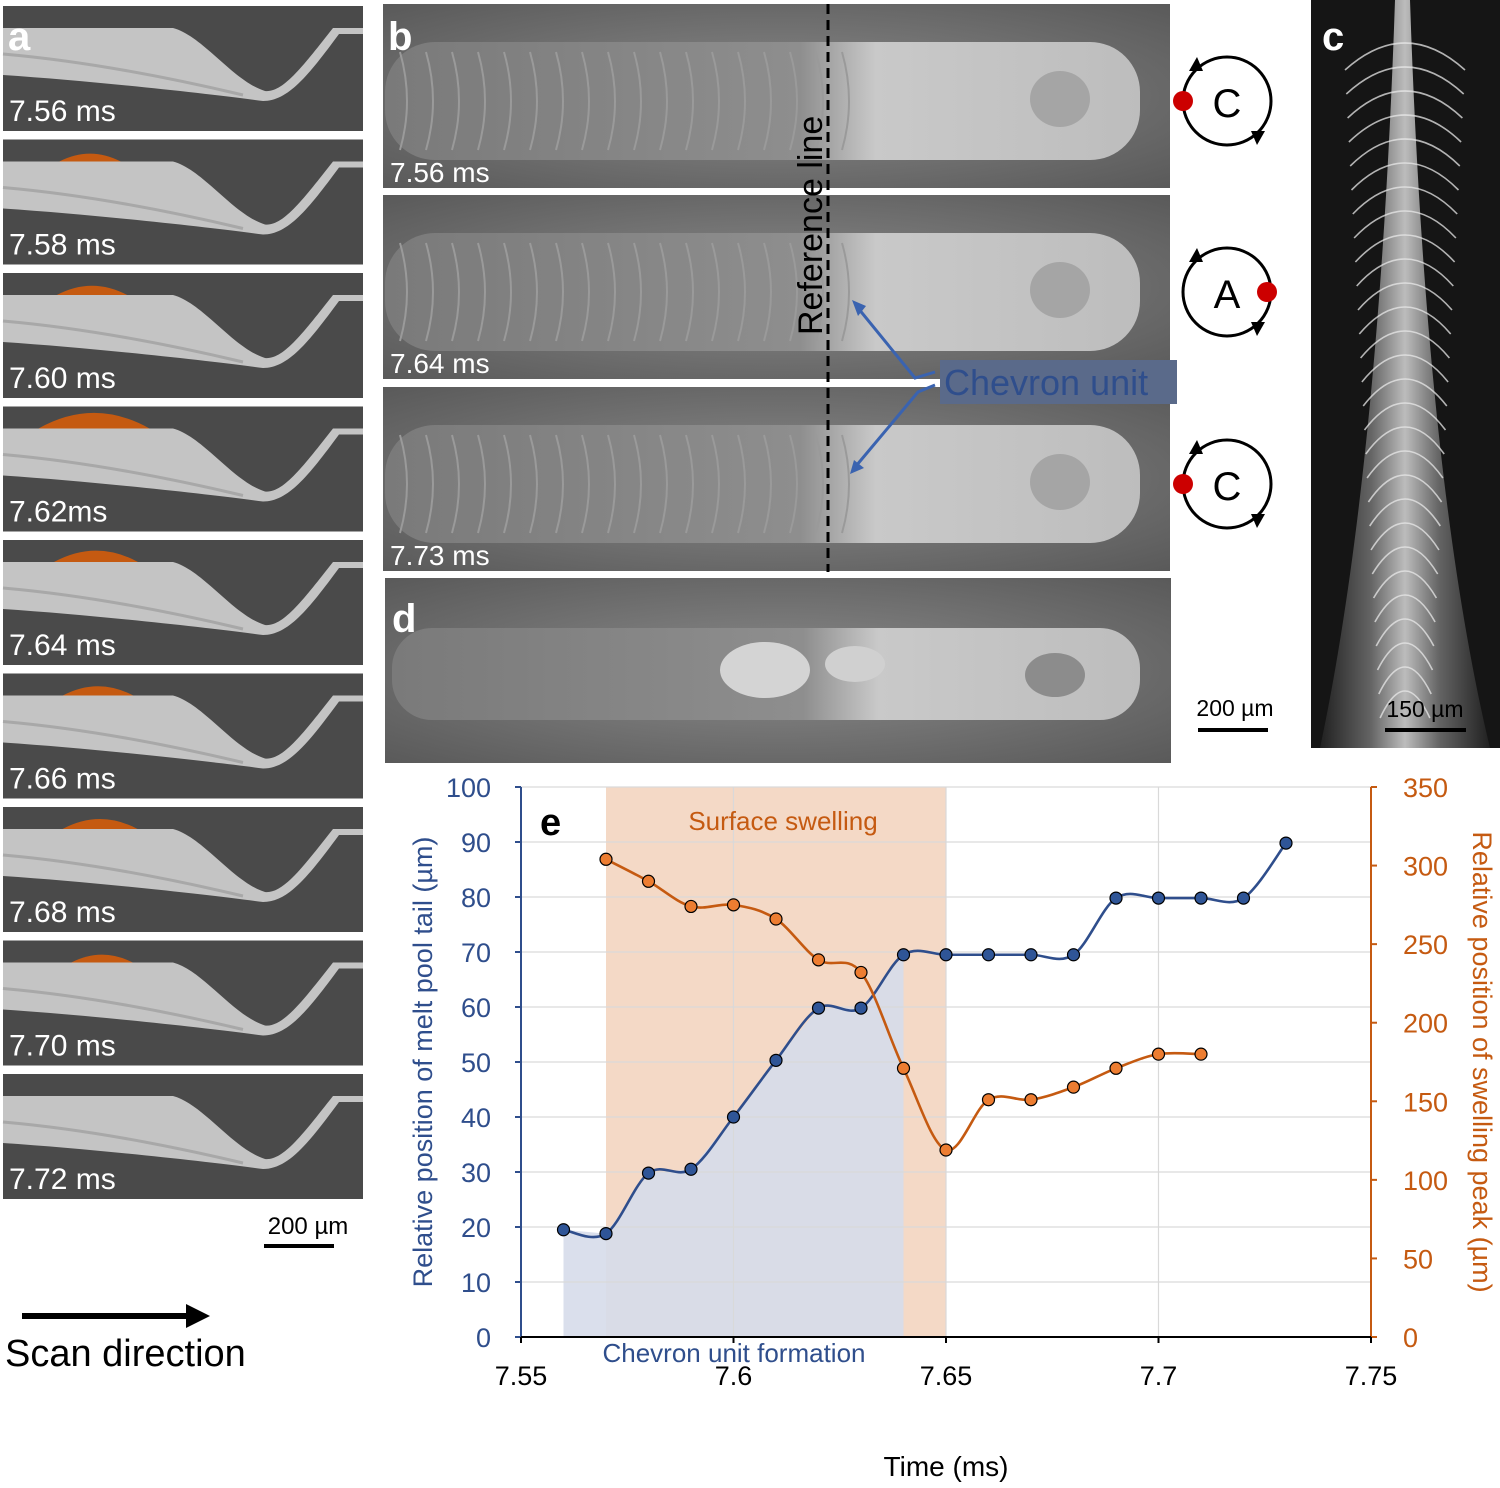 The width and height of the screenshot is (1500, 1488). What do you see at coordinates (859, 308) in the screenshot?
I see `chevron-pointer-top-head` at bounding box center [859, 308].